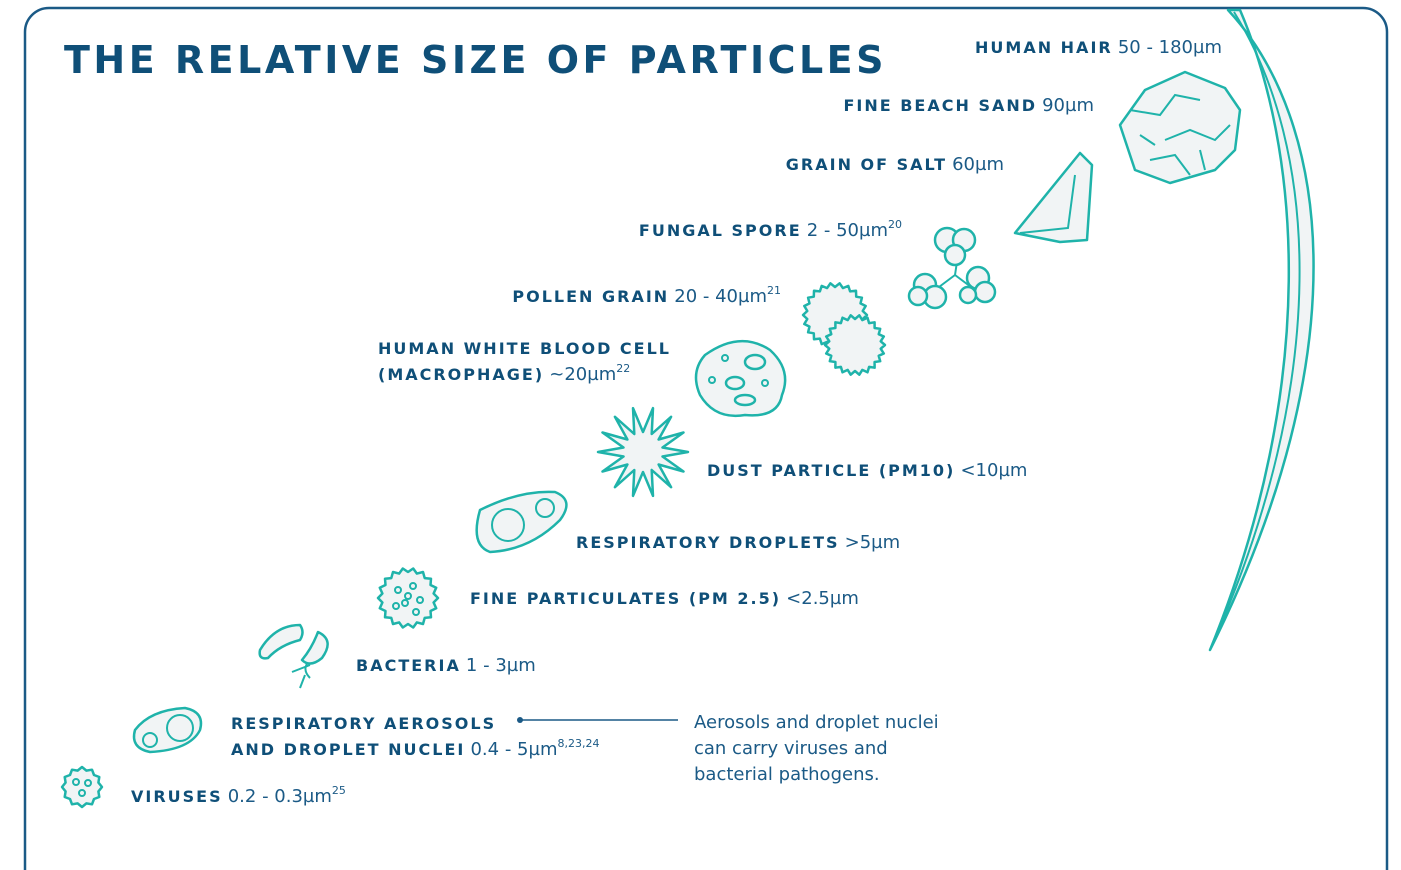 The image size is (1401, 870). What do you see at coordinates (1068, 105) in the screenshot?
I see `size: 90µm` at bounding box center [1068, 105].